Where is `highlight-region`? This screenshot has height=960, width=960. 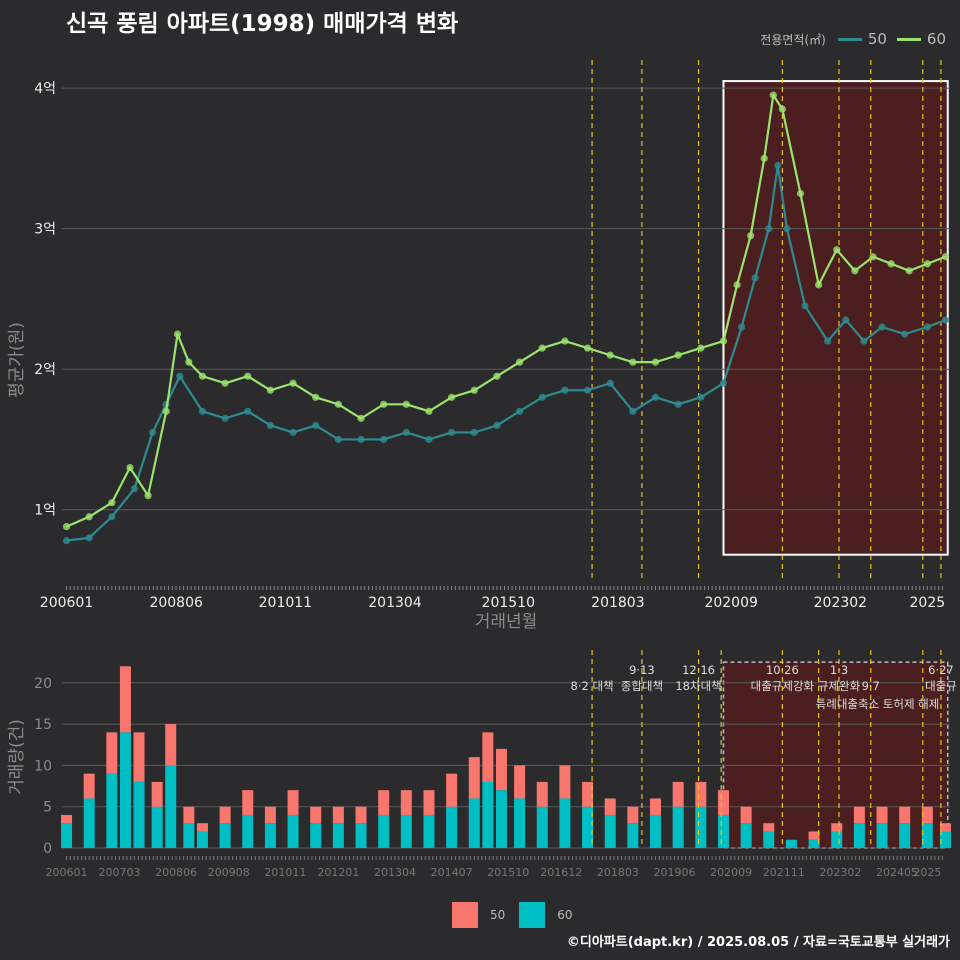 highlight-region is located at coordinates (835, 755).